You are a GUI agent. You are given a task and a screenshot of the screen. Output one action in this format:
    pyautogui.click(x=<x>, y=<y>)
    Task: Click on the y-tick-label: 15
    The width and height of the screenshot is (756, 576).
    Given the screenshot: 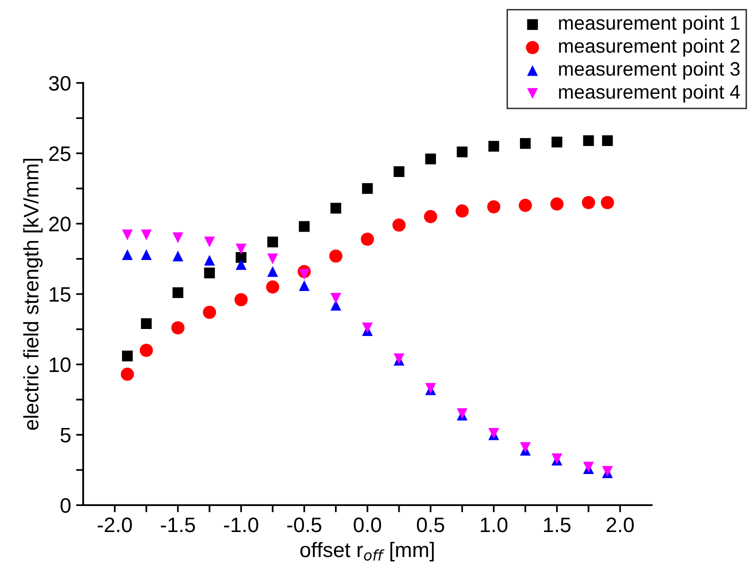 What is the action you would take?
    pyautogui.click(x=60, y=294)
    